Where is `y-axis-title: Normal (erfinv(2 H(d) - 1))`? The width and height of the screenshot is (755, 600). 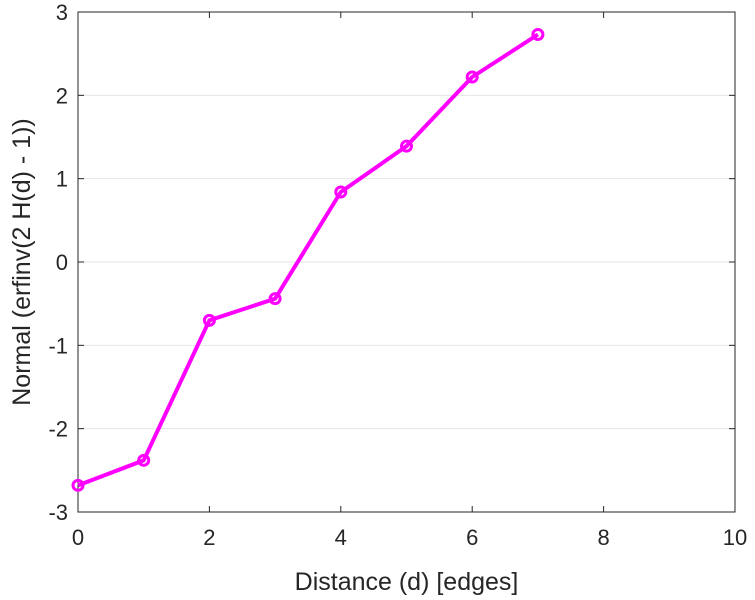
y-axis-title: Normal (erfinv(2 H(d) - 1)) is located at coordinates (22, 262).